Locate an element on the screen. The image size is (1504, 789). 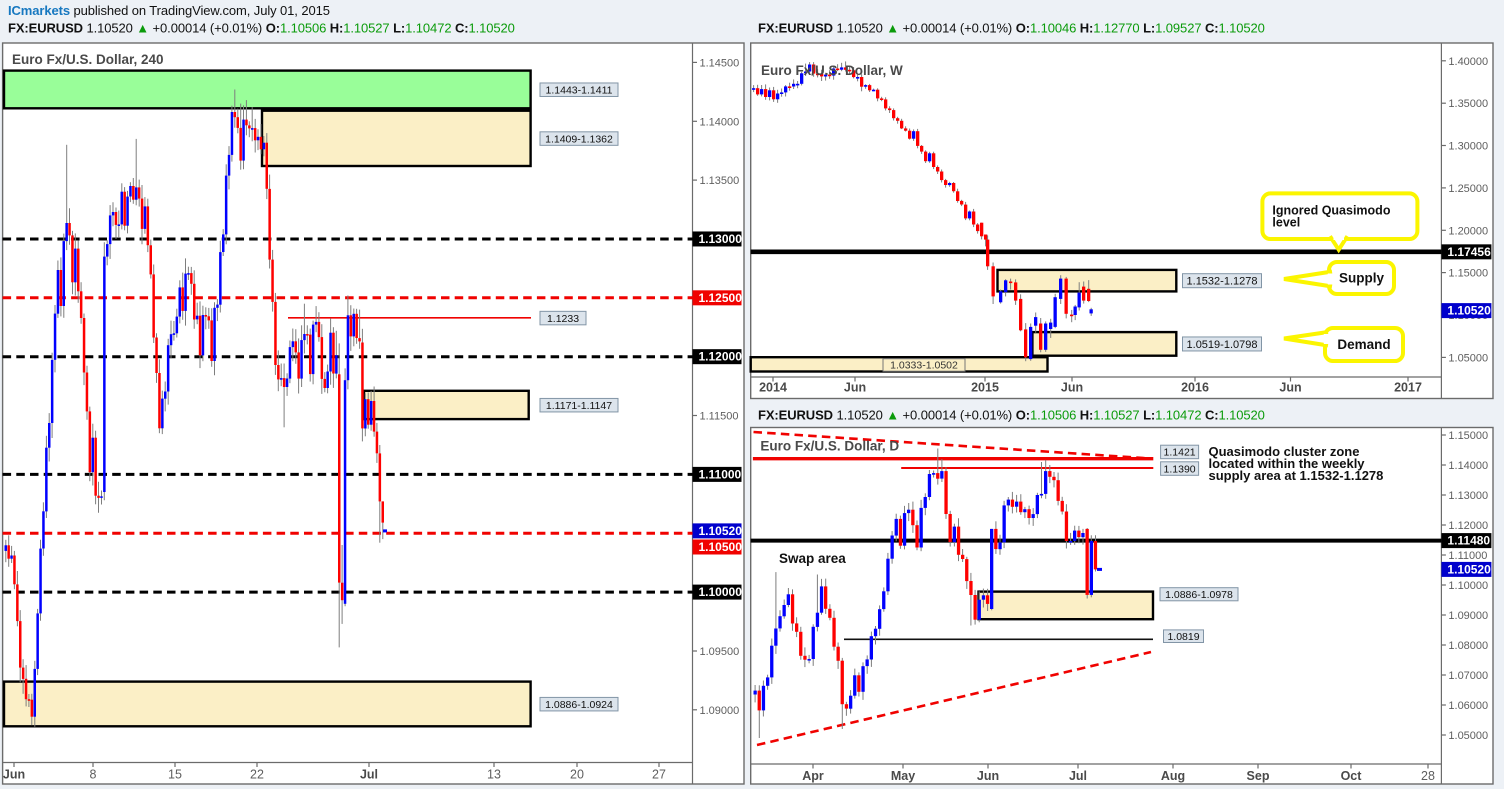
svg-text: 1.1390 is located at coordinates (1180, 469).